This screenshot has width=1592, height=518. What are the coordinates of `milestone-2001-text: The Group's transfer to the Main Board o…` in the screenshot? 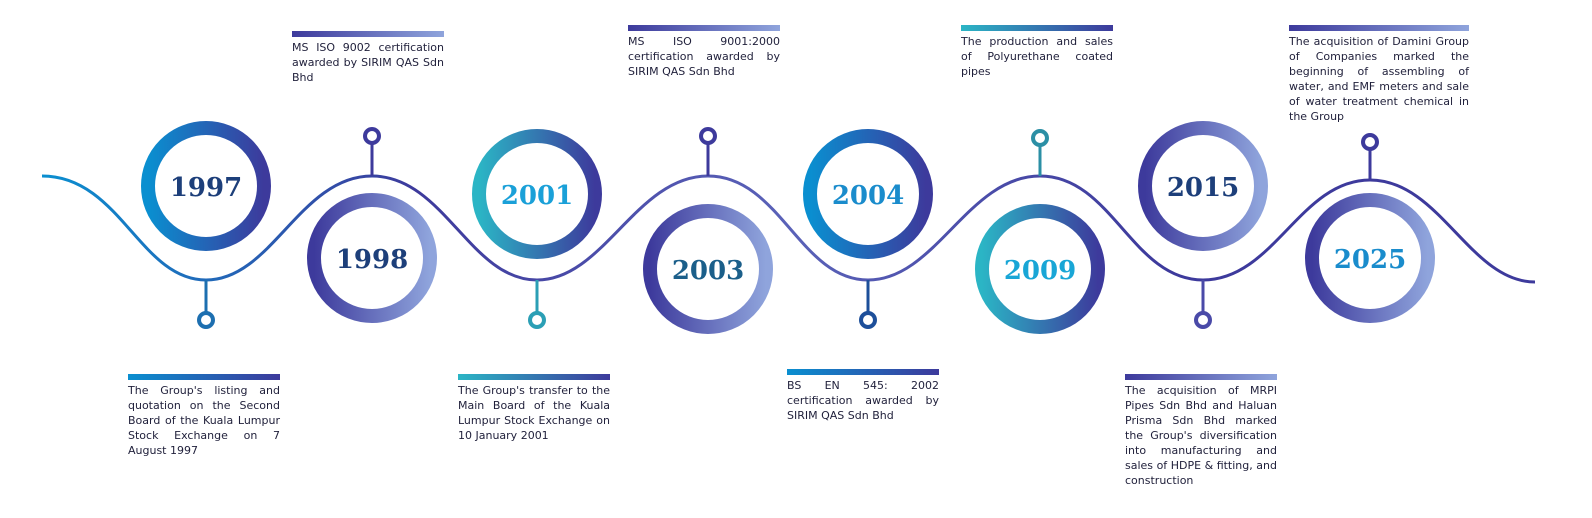 It's located at (534, 413).